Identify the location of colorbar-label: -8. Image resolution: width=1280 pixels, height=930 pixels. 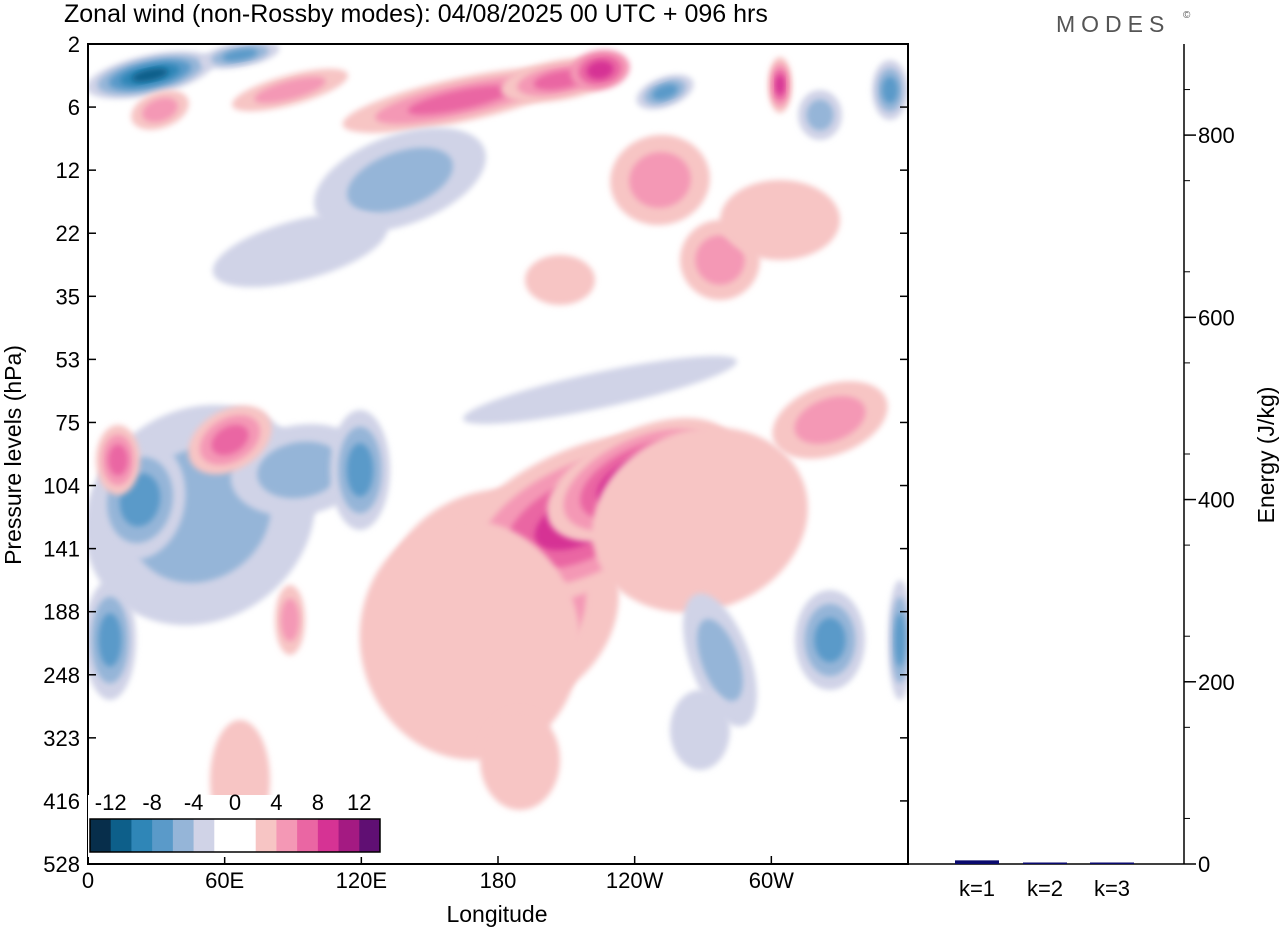
(152, 802).